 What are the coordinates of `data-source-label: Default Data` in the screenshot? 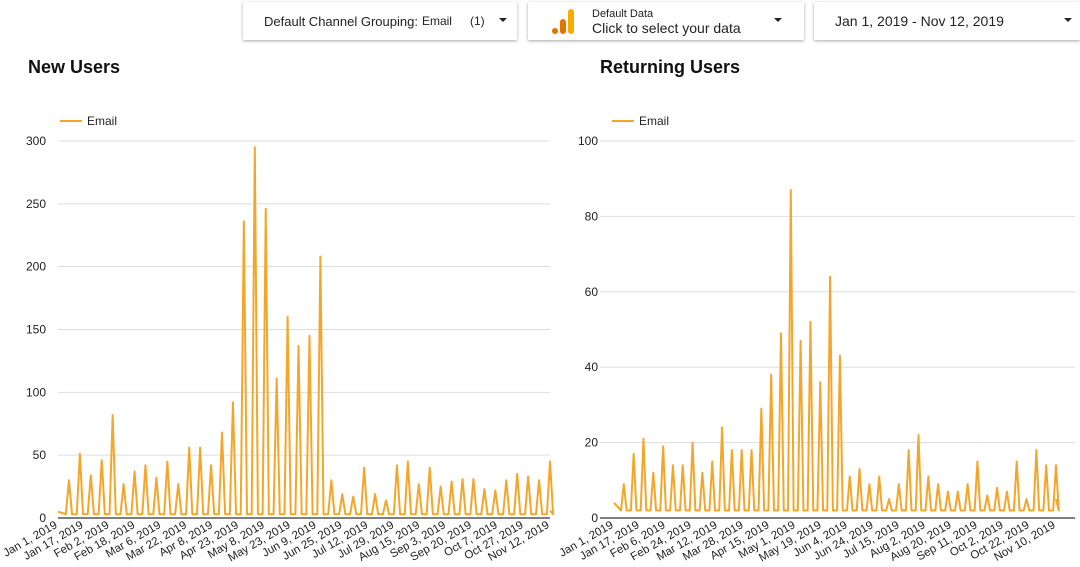 It's located at (623, 14).